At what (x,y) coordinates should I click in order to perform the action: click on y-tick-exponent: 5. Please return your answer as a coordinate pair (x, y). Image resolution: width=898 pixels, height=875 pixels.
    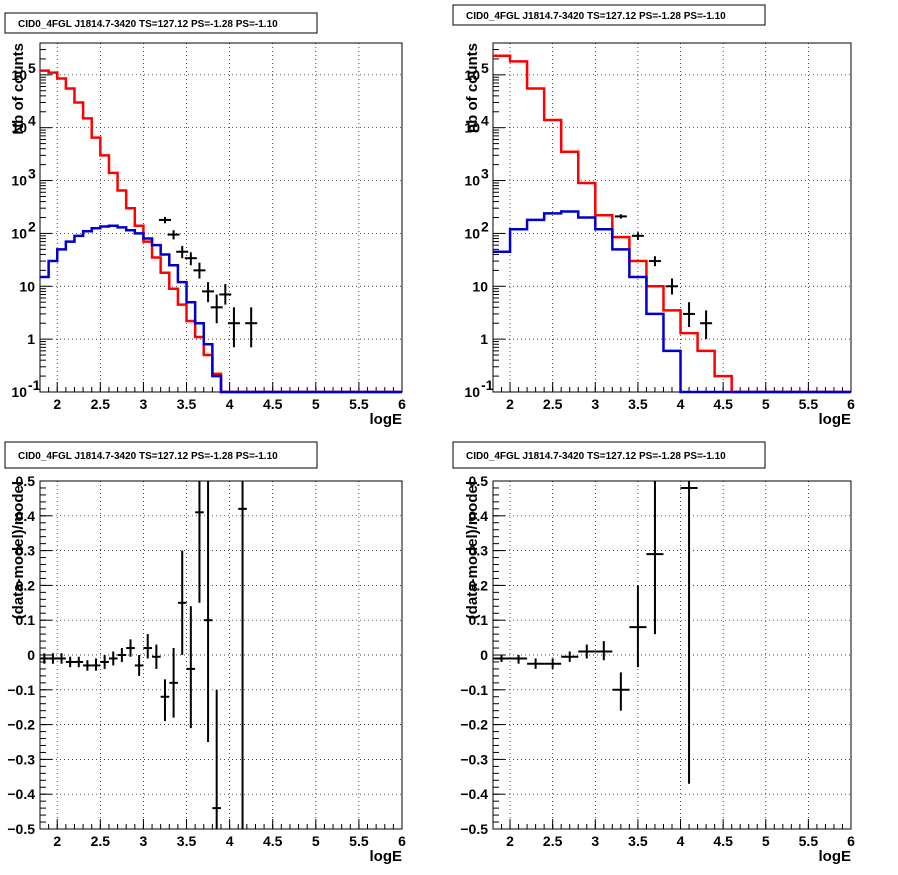
    Looking at the image, I should click on (32, 68).